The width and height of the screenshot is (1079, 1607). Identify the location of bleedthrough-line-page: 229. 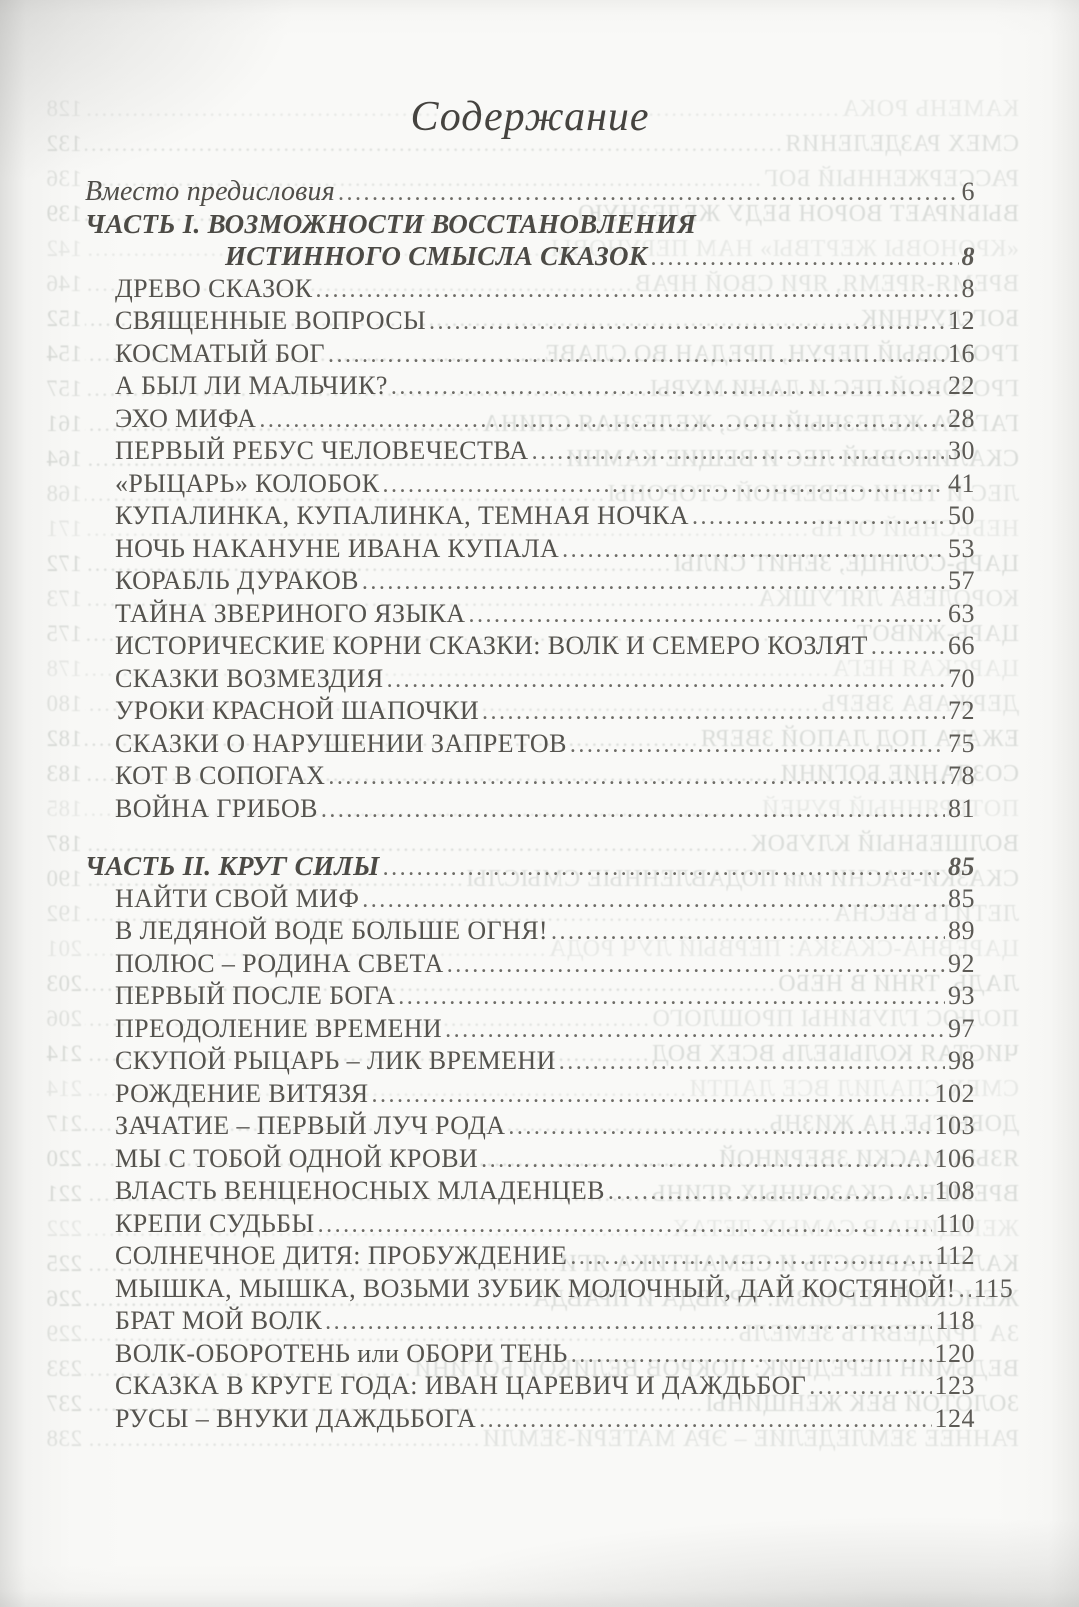
(64, 1333).